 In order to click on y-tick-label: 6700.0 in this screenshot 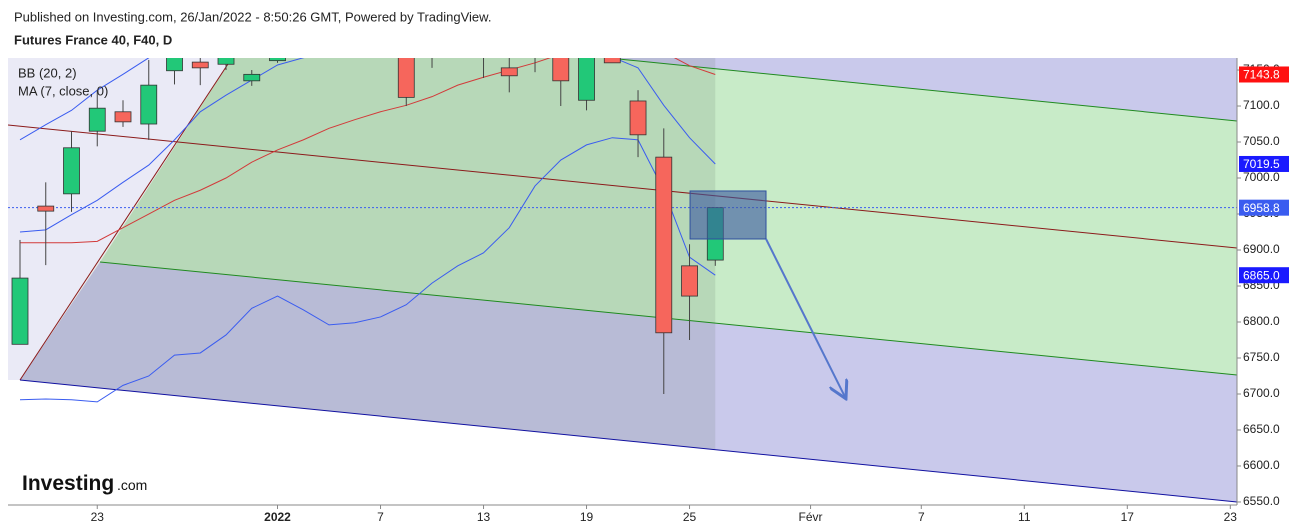, I will do `click(1261, 393)`.